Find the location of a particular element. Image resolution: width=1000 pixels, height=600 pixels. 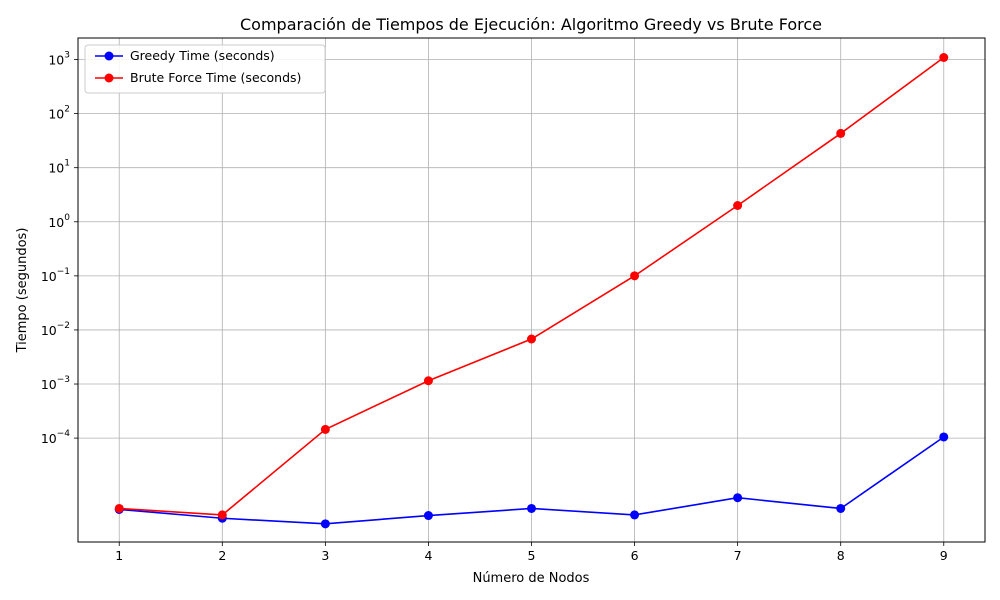

legend-marker-brute-force is located at coordinates (109, 78).